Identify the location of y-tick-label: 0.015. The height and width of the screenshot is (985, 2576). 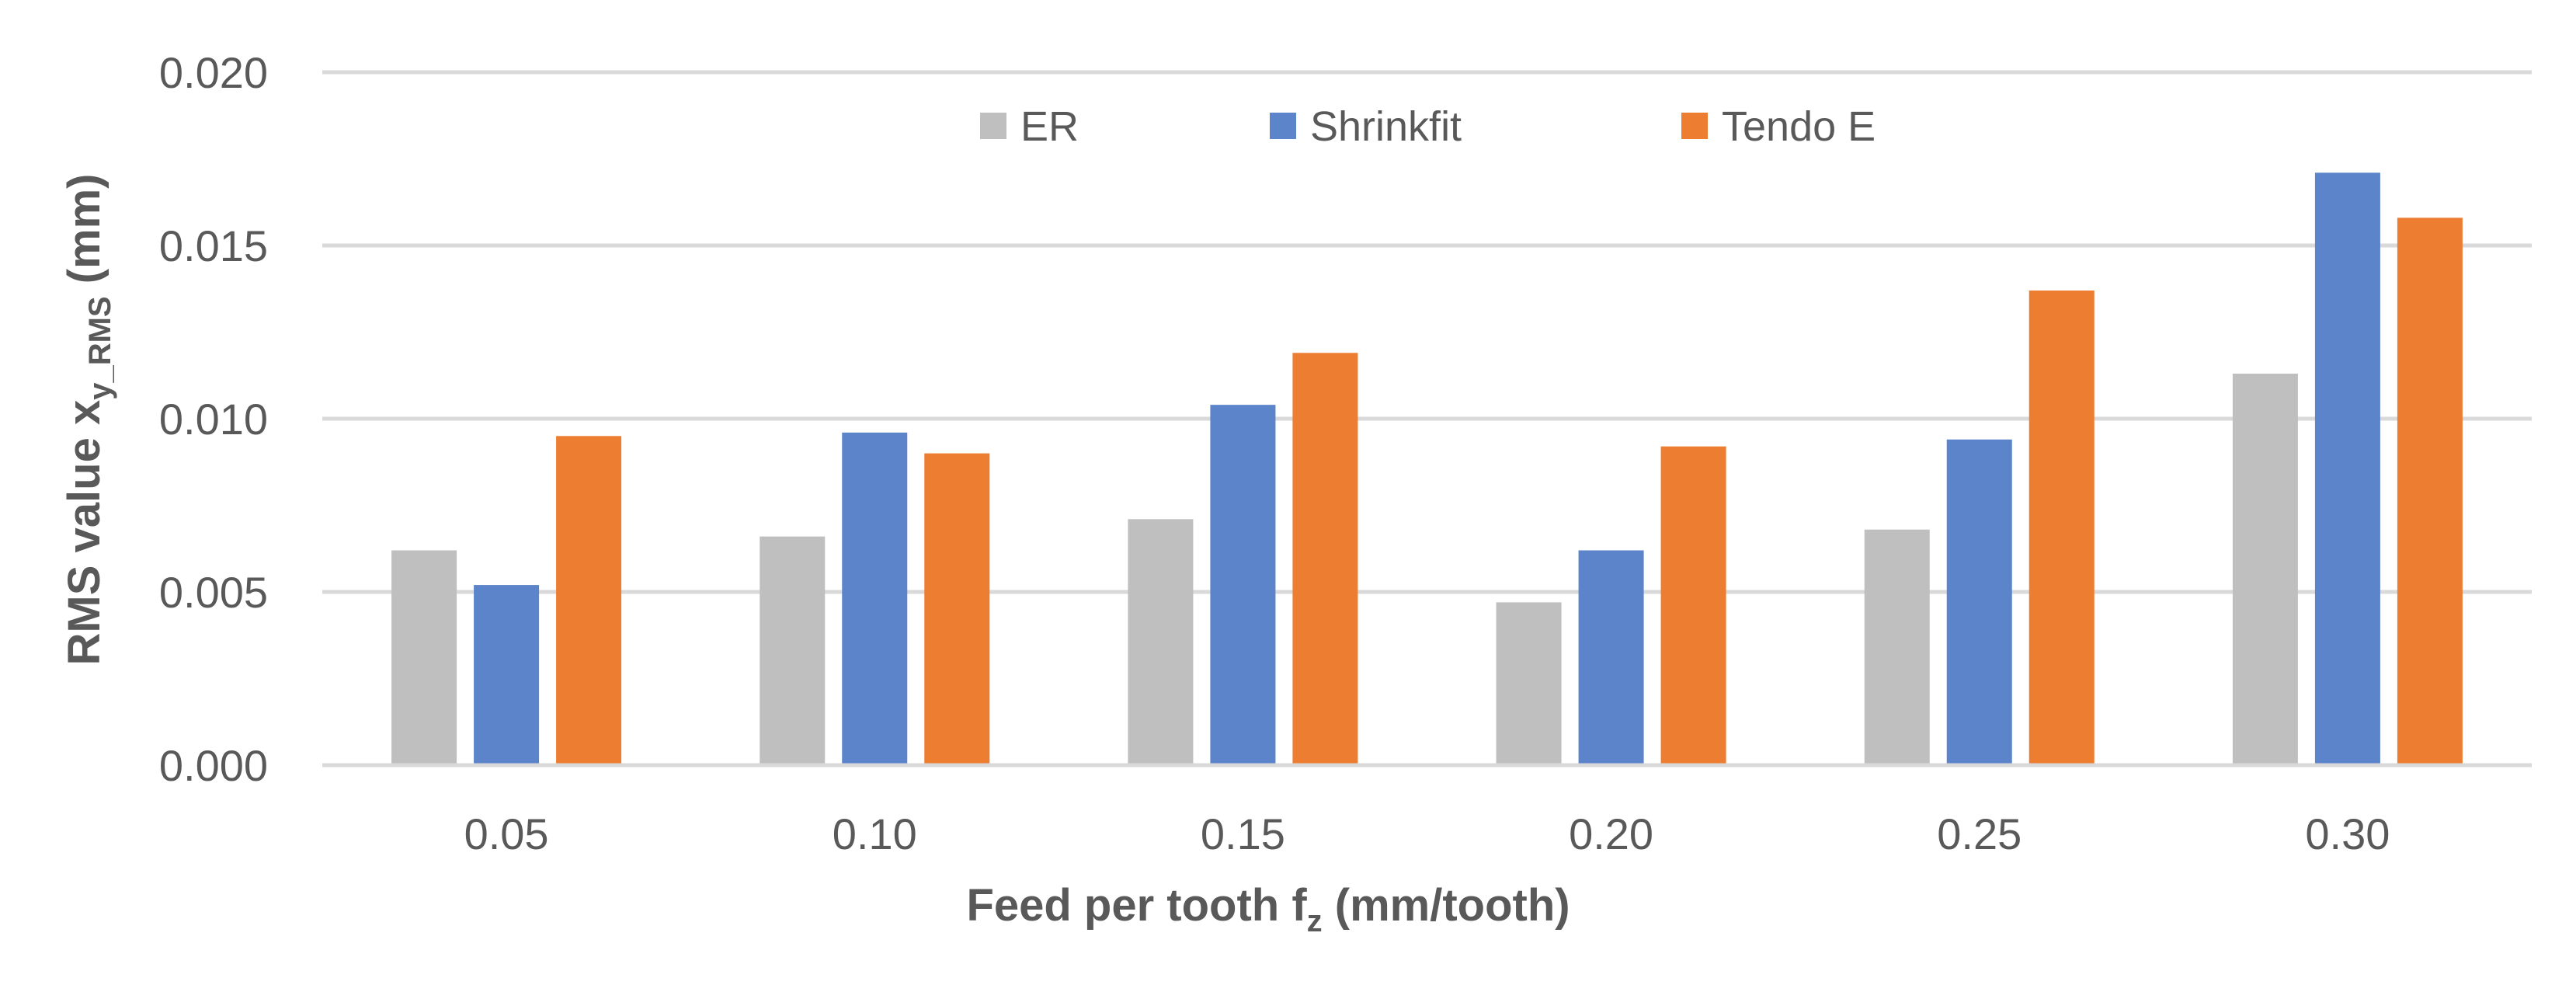
(214, 246).